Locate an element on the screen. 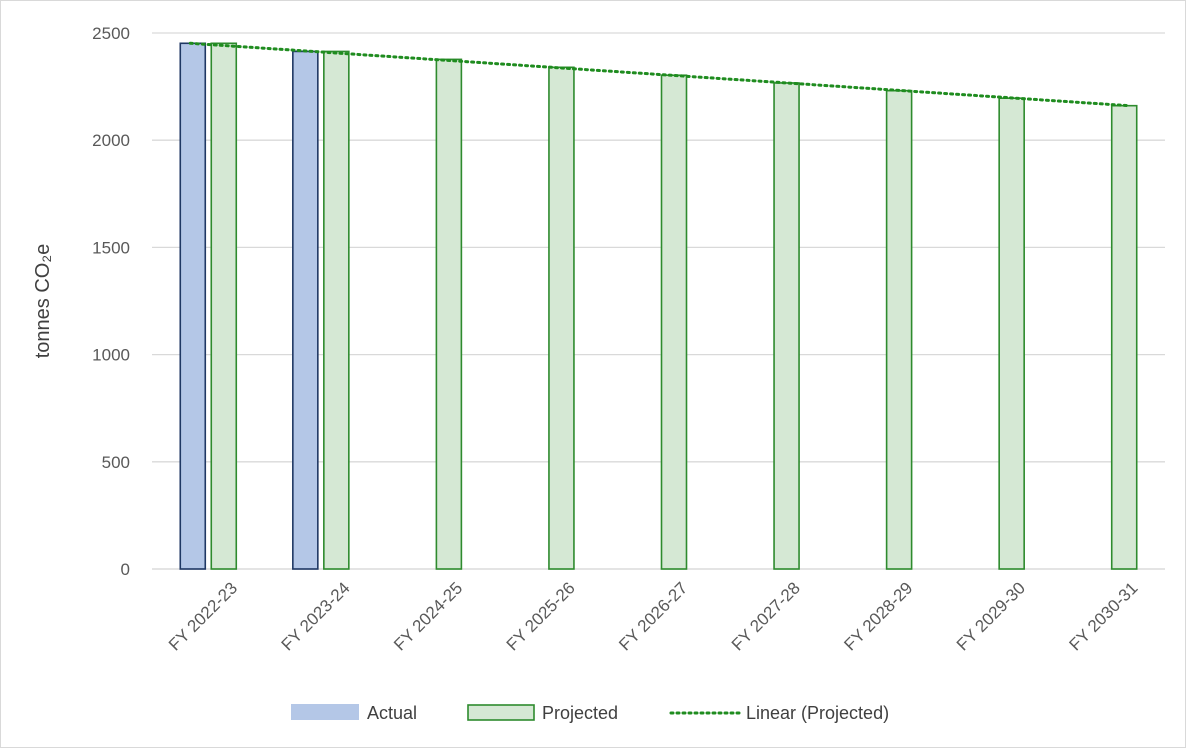 The width and height of the screenshot is (1186, 748). x-tick-label: FY 2026-27 is located at coordinates (653, 616).